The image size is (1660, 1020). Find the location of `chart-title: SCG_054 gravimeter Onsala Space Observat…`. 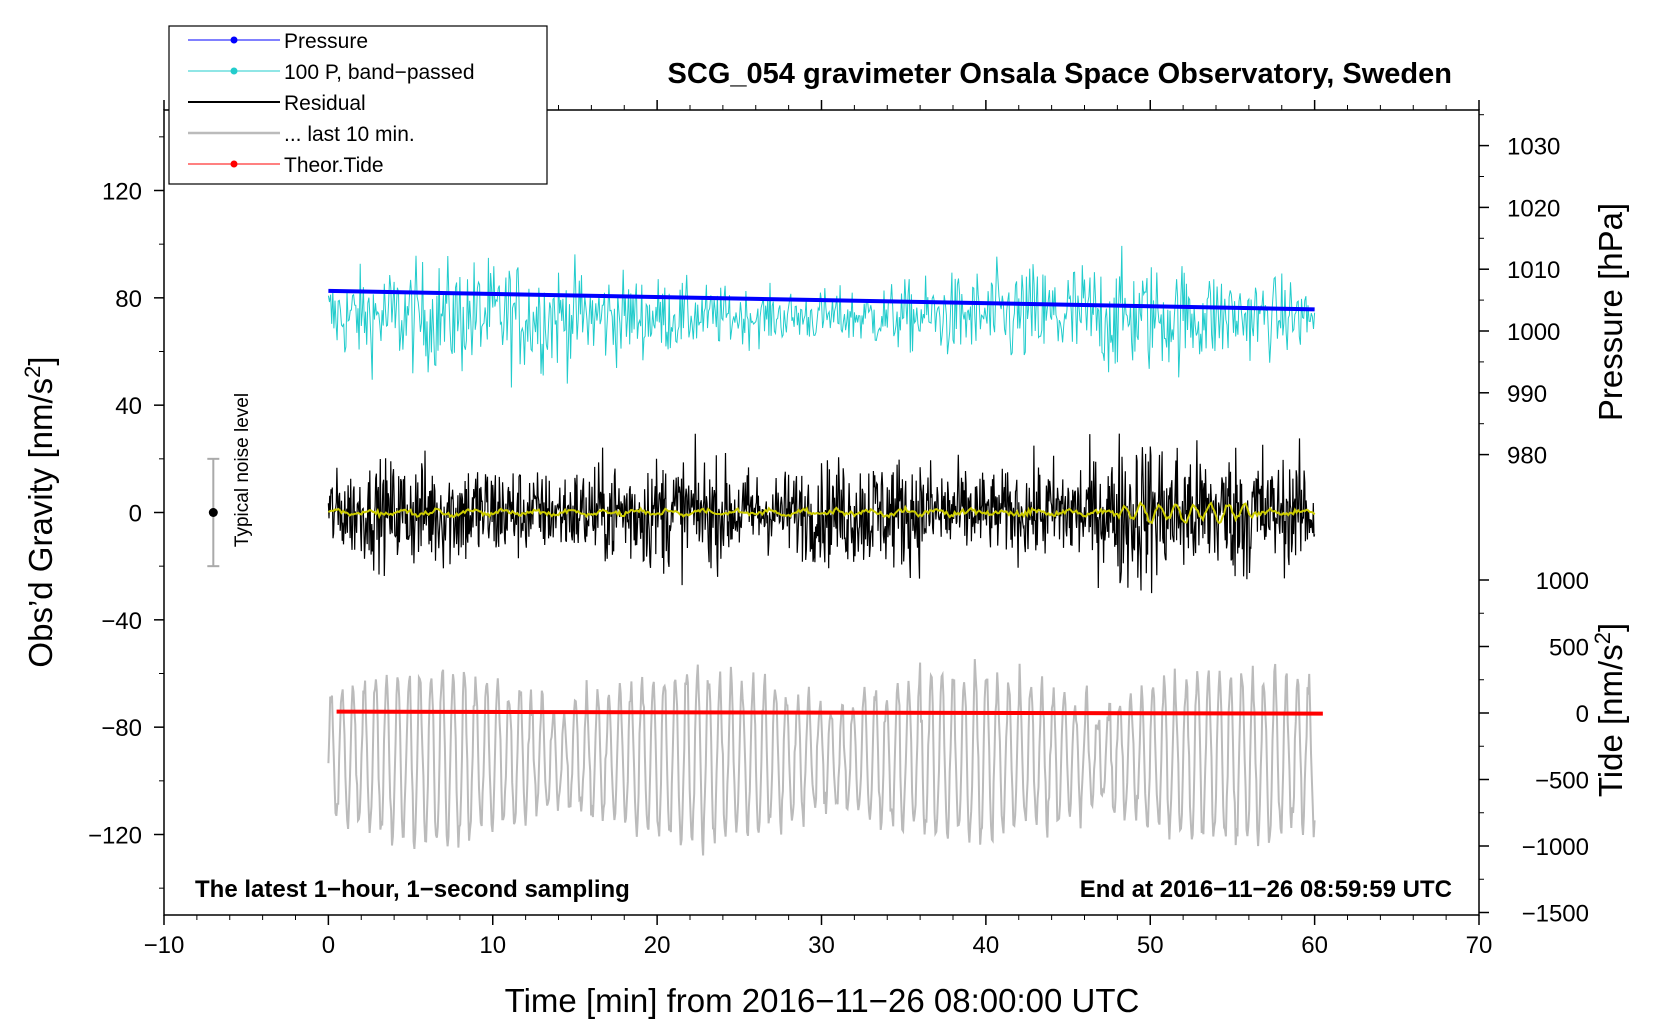

chart-title: SCG_054 gravimeter Onsala Space Observat… is located at coordinates (1060, 74).